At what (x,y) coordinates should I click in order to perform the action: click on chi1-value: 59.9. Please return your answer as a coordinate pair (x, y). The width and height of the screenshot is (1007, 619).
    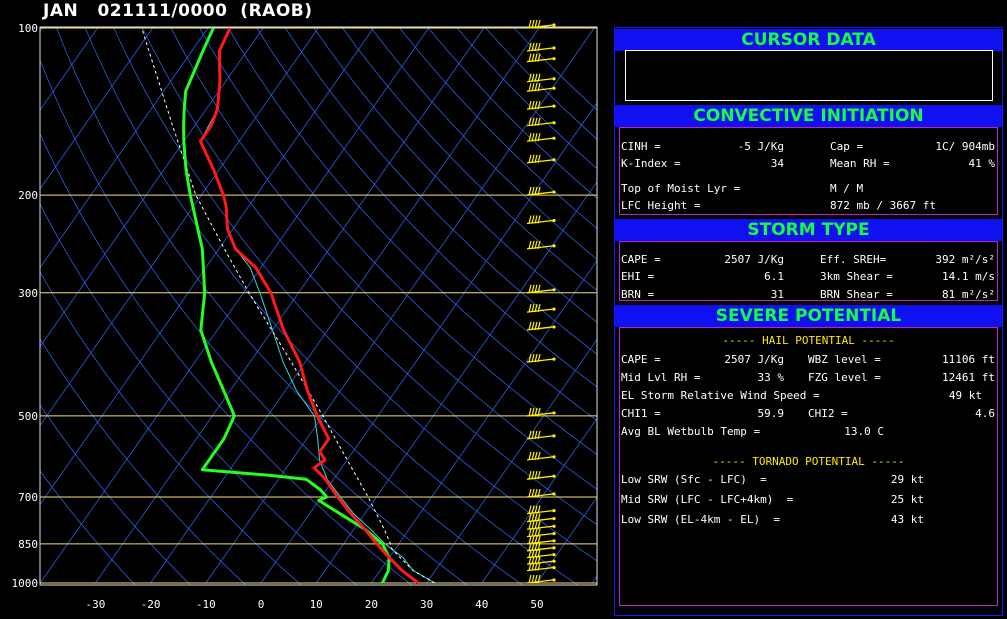
    Looking at the image, I should click on (771, 413).